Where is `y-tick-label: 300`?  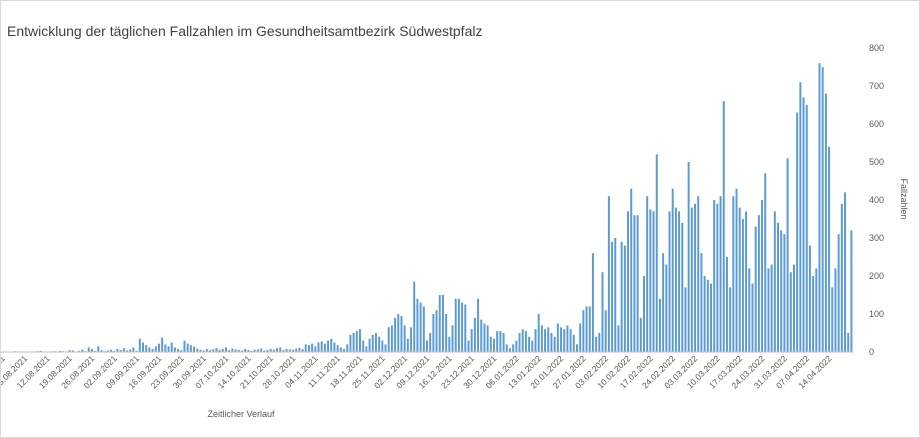 y-tick-label: 300 is located at coordinates (876, 238).